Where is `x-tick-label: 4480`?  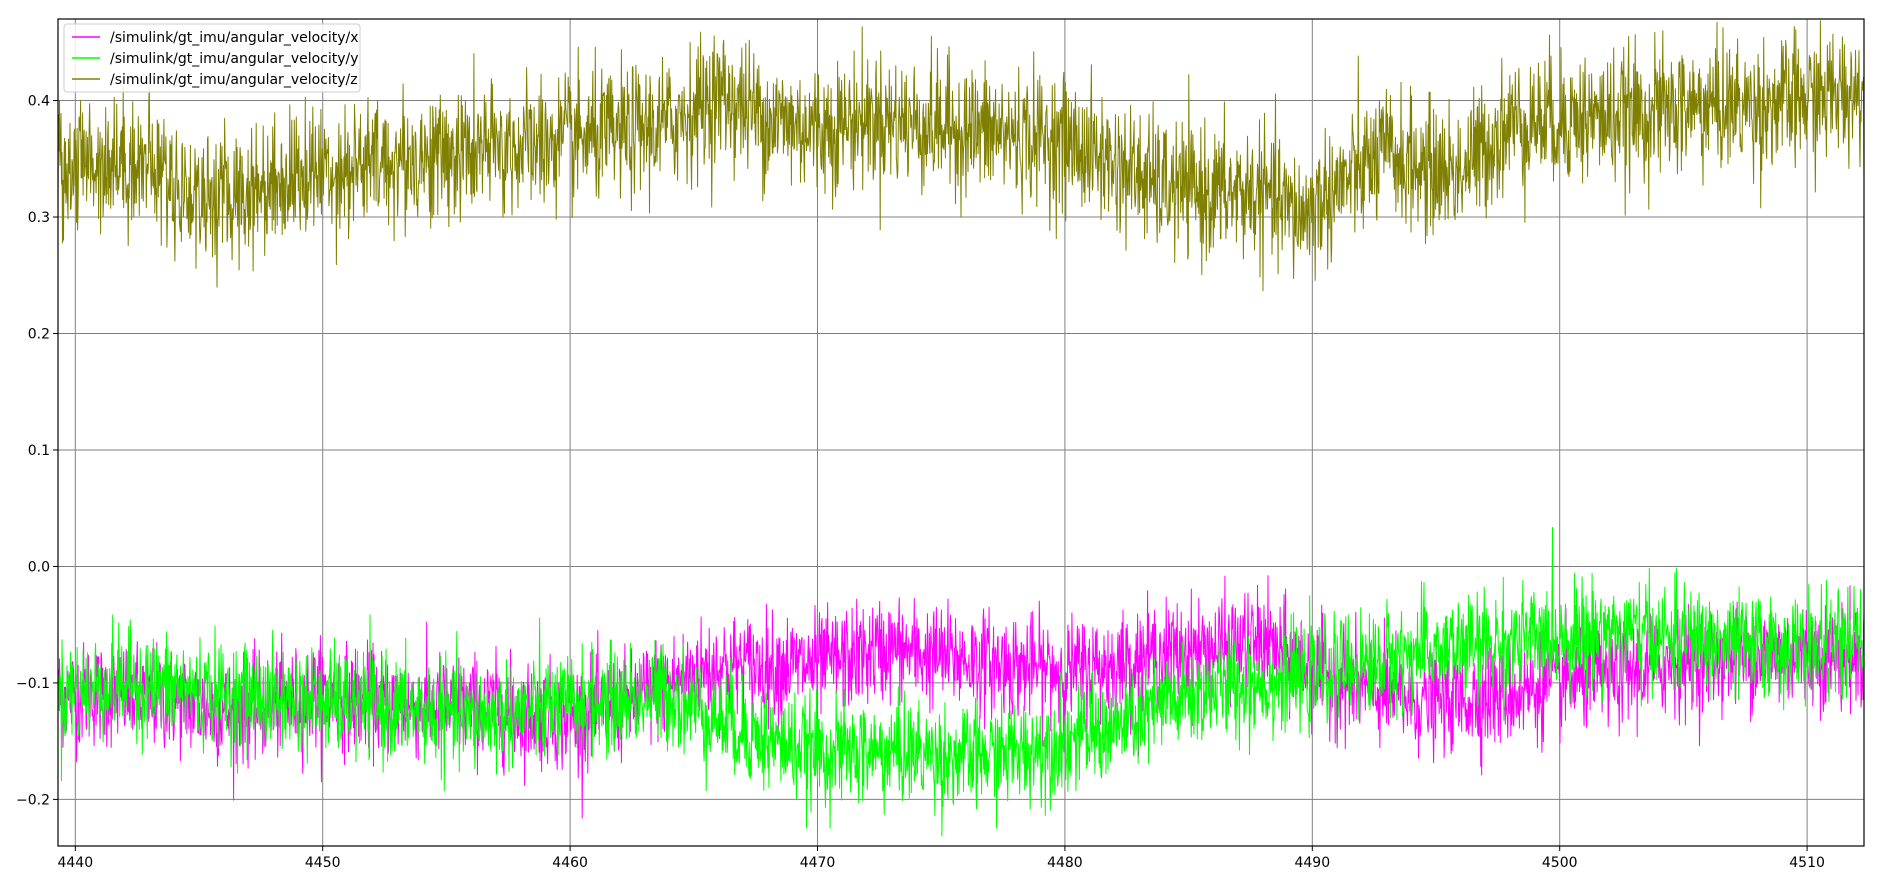 x-tick-label: 4480 is located at coordinates (1065, 863).